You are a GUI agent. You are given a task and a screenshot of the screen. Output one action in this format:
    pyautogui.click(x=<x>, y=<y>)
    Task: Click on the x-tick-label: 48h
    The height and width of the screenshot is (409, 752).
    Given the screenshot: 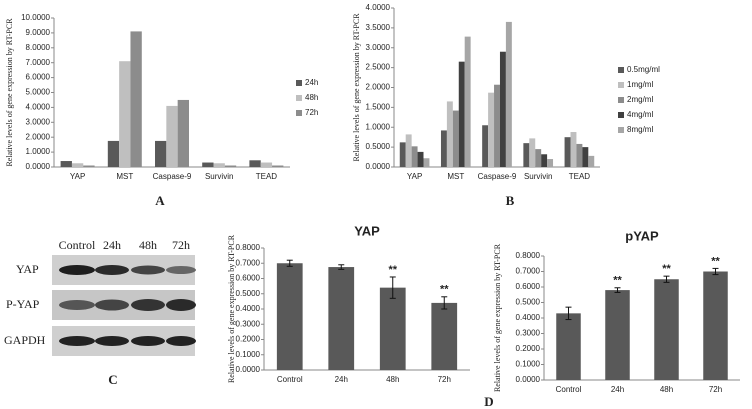 What is the action you would take?
    pyautogui.click(x=392, y=379)
    